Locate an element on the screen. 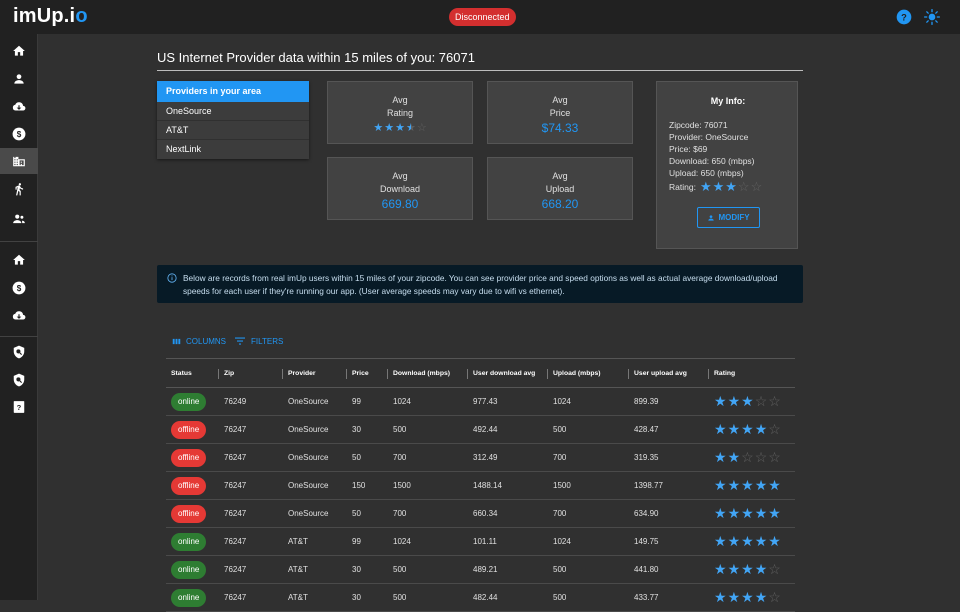 The image size is (960, 612). modify-button-label: MODIFY is located at coordinates (734, 217).